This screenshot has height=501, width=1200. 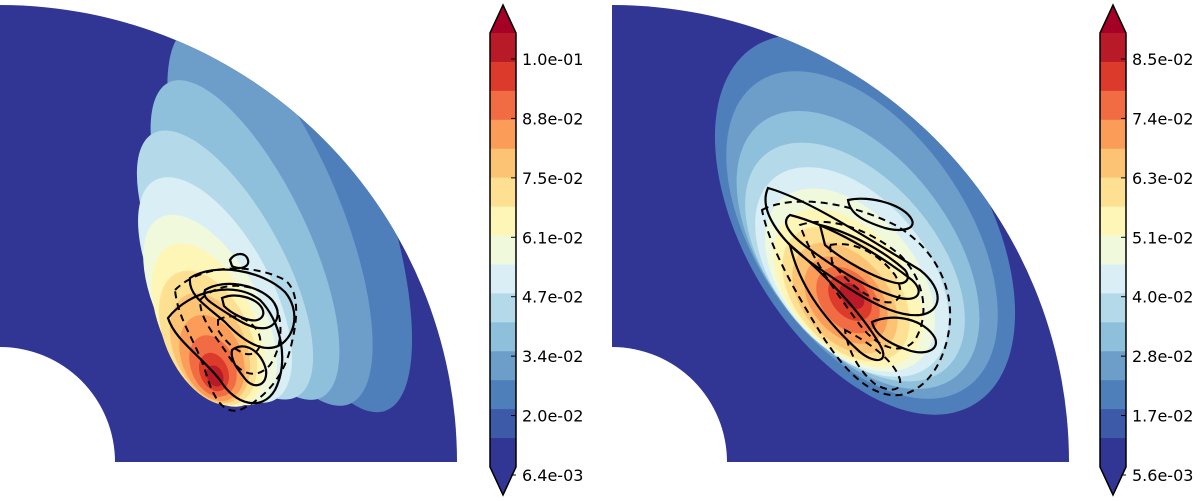 What do you see at coordinates (1113, 481) in the screenshot?
I see `right-colorbar-under-extension` at bounding box center [1113, 481].